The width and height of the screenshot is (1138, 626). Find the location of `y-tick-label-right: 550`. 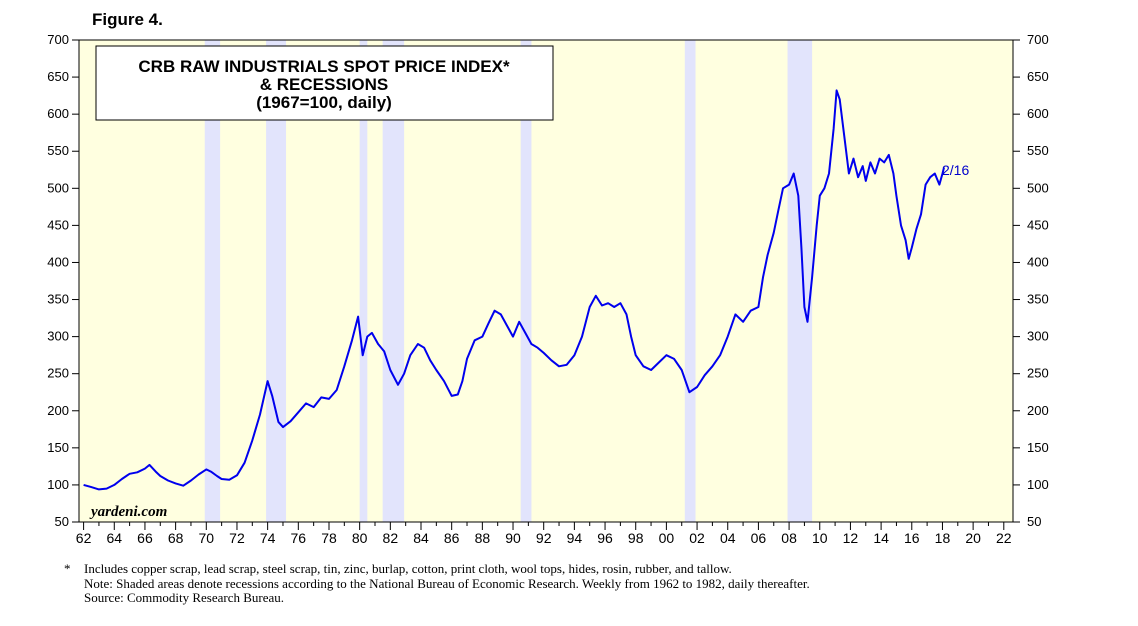

y-tick-label-right: 550 is located at coordinates (1038, 150).